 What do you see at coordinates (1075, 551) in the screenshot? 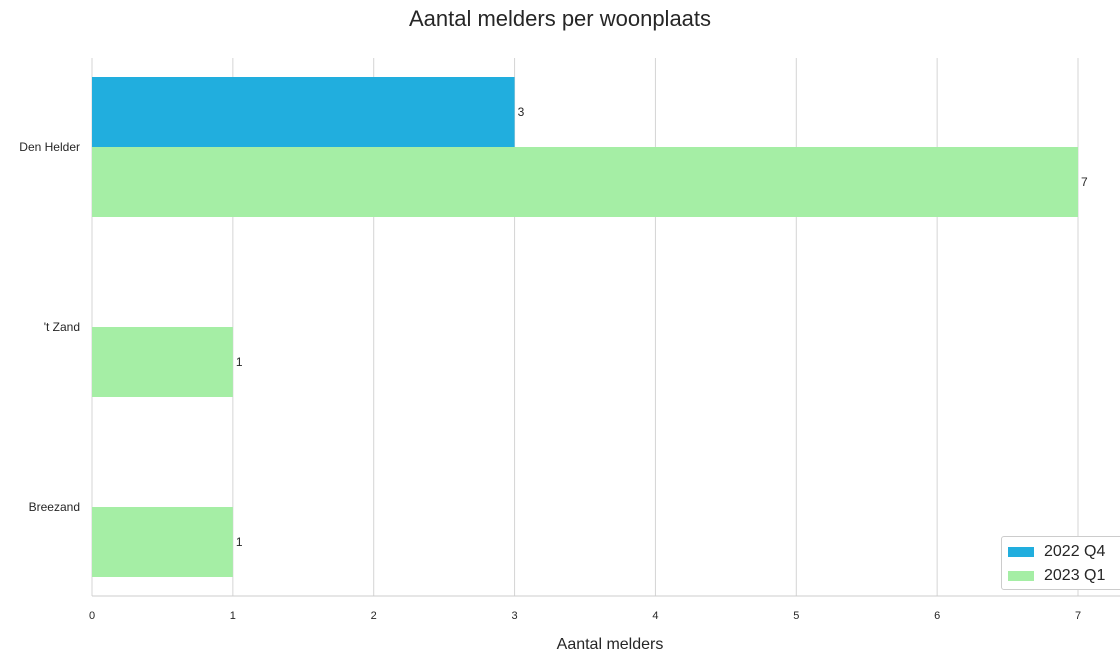
I see `legend-label: 2022 Q4` at bounding box center [1075, 551].